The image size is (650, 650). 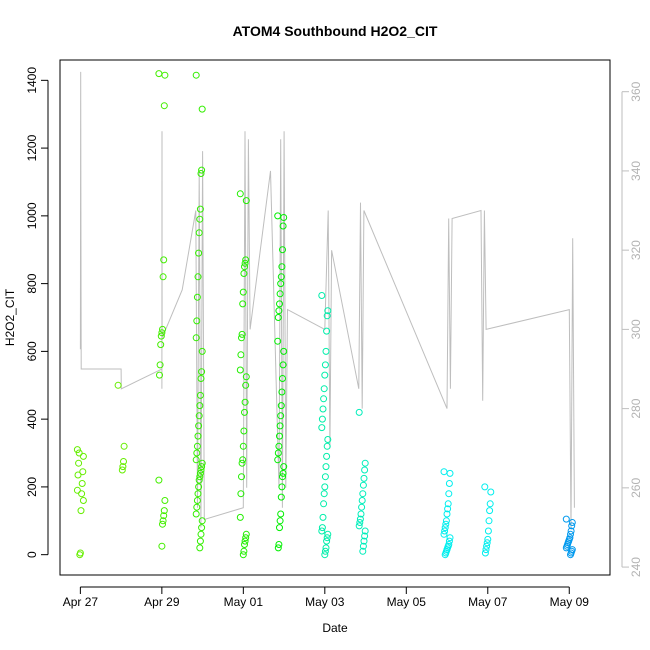 I want to click on y-tick-label: 200, so click(x=32, y=487).